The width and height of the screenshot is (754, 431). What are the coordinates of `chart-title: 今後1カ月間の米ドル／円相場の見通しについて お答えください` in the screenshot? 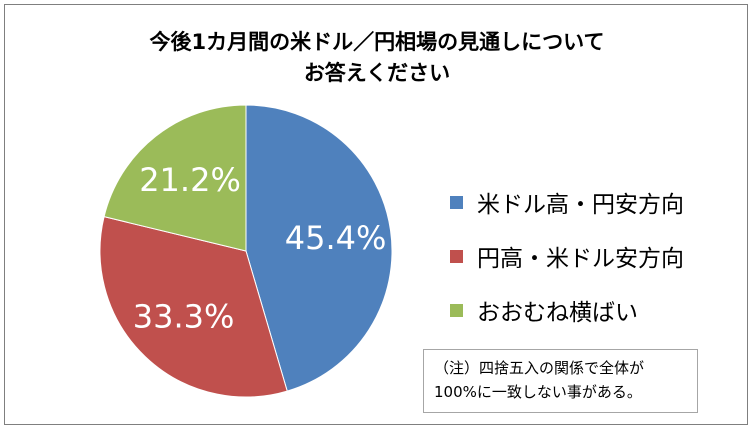 It's located at (377, 58).